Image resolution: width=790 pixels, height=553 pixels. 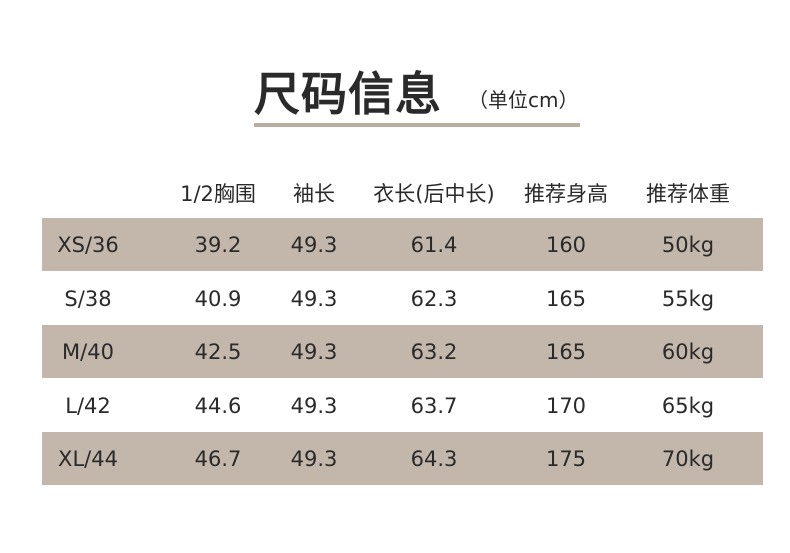 What do you see at coordinates (523, 100) in the screenshot?
I see `subtitle: （单位cm）` at bounding box center [523, 100].